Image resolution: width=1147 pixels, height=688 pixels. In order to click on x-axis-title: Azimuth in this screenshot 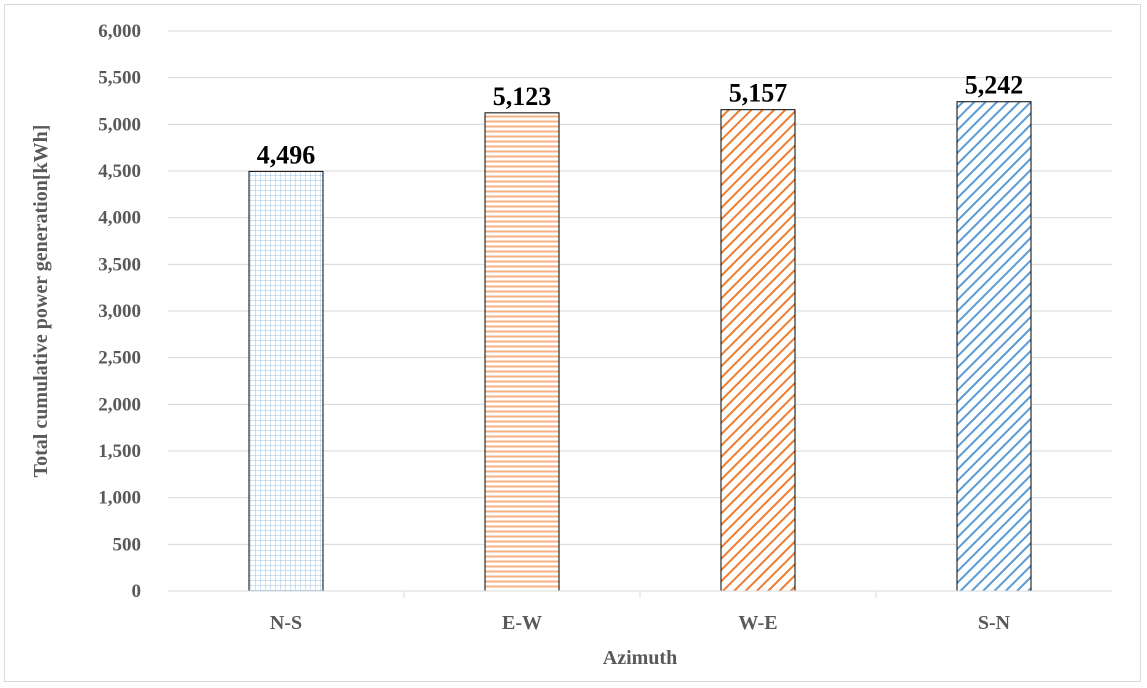, I will do `click(640, 658)`.